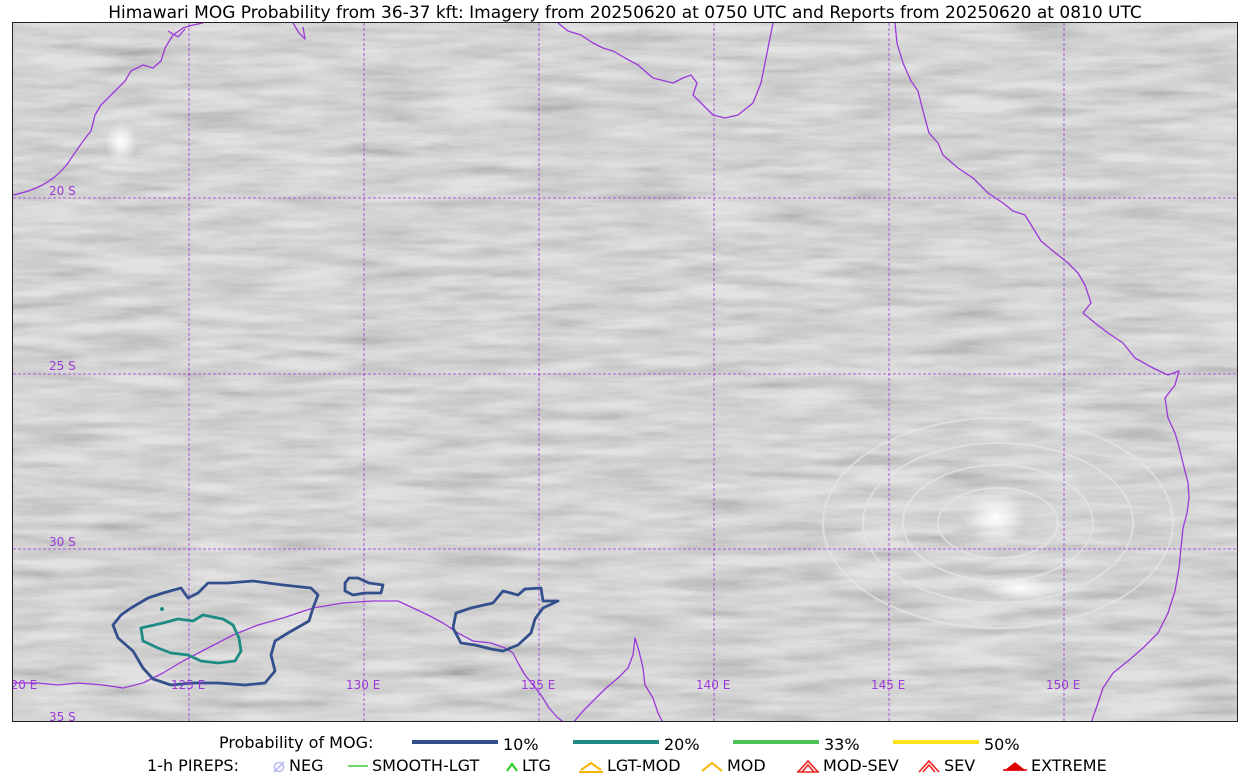  What do you see at coordinates (960, 765) in the screenshot?
I see `pirep-label-sev: SEV` at bounding box center [960, 765].